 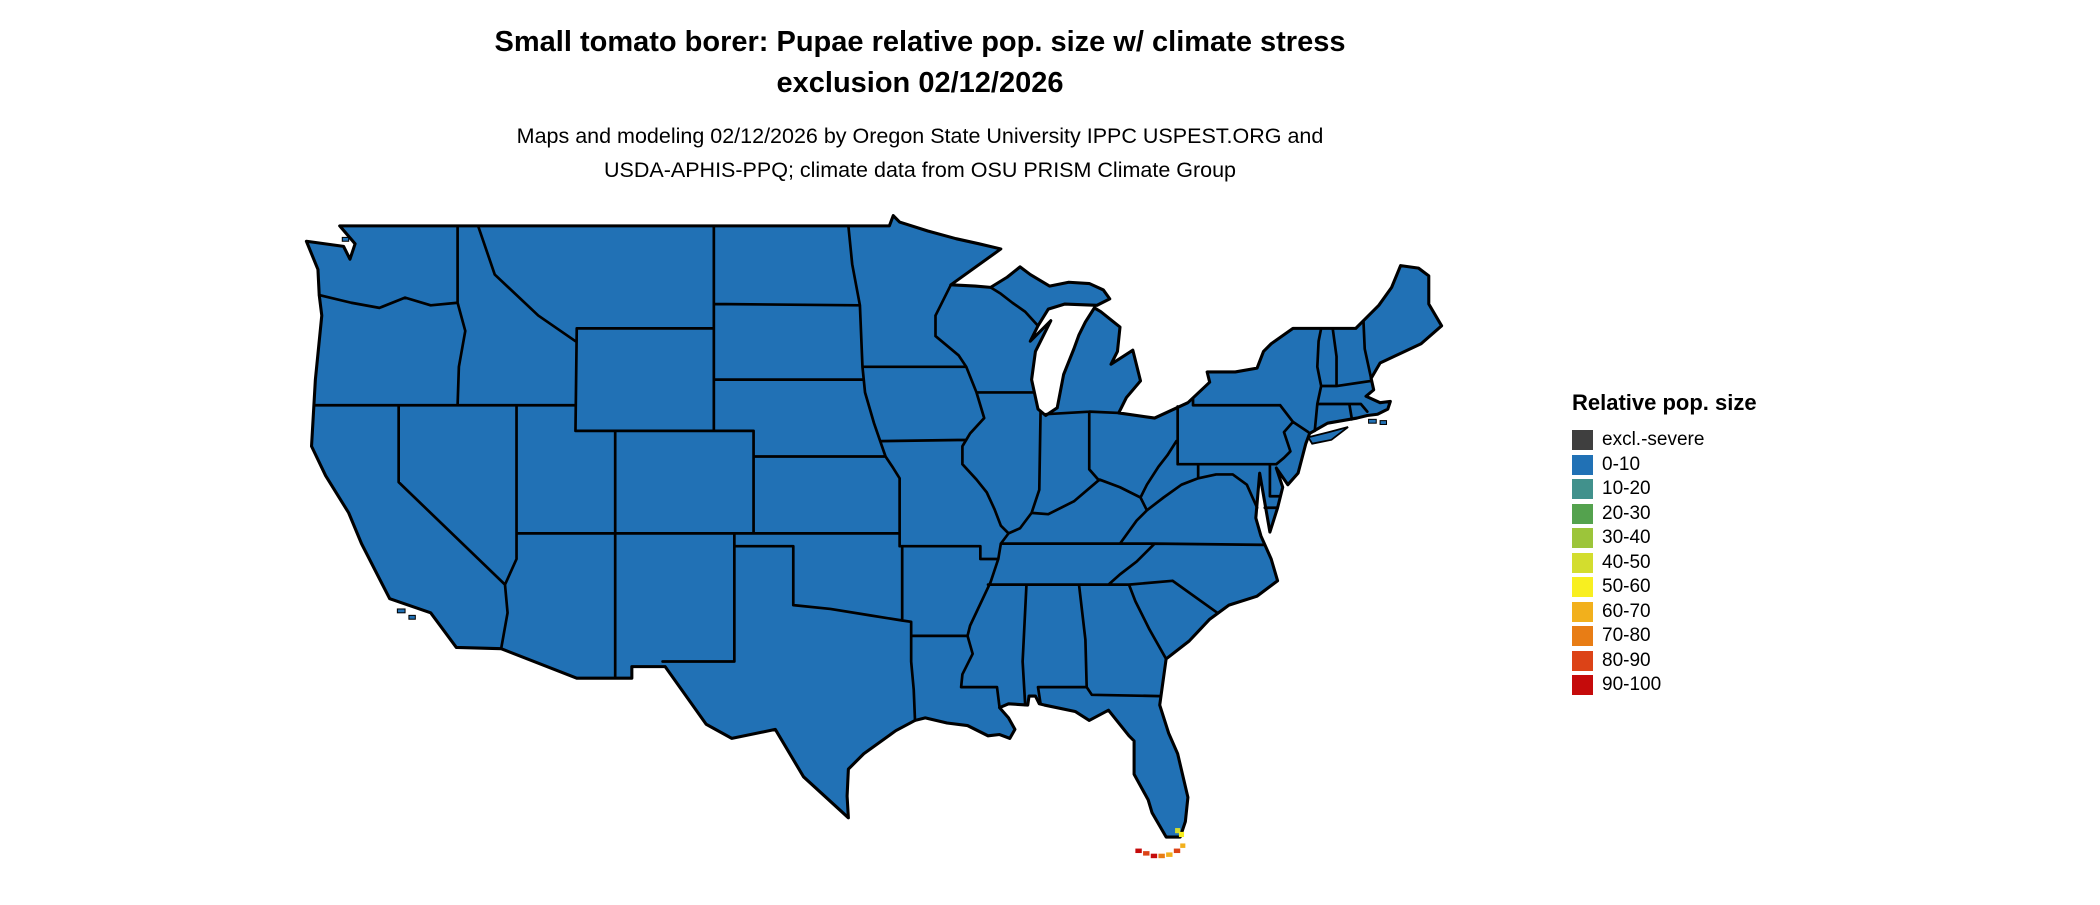 What do you see at coordinates (1626, 538) in the screenshot?
I see `legend-label: 30-40` at bounding box center [1626, 538].